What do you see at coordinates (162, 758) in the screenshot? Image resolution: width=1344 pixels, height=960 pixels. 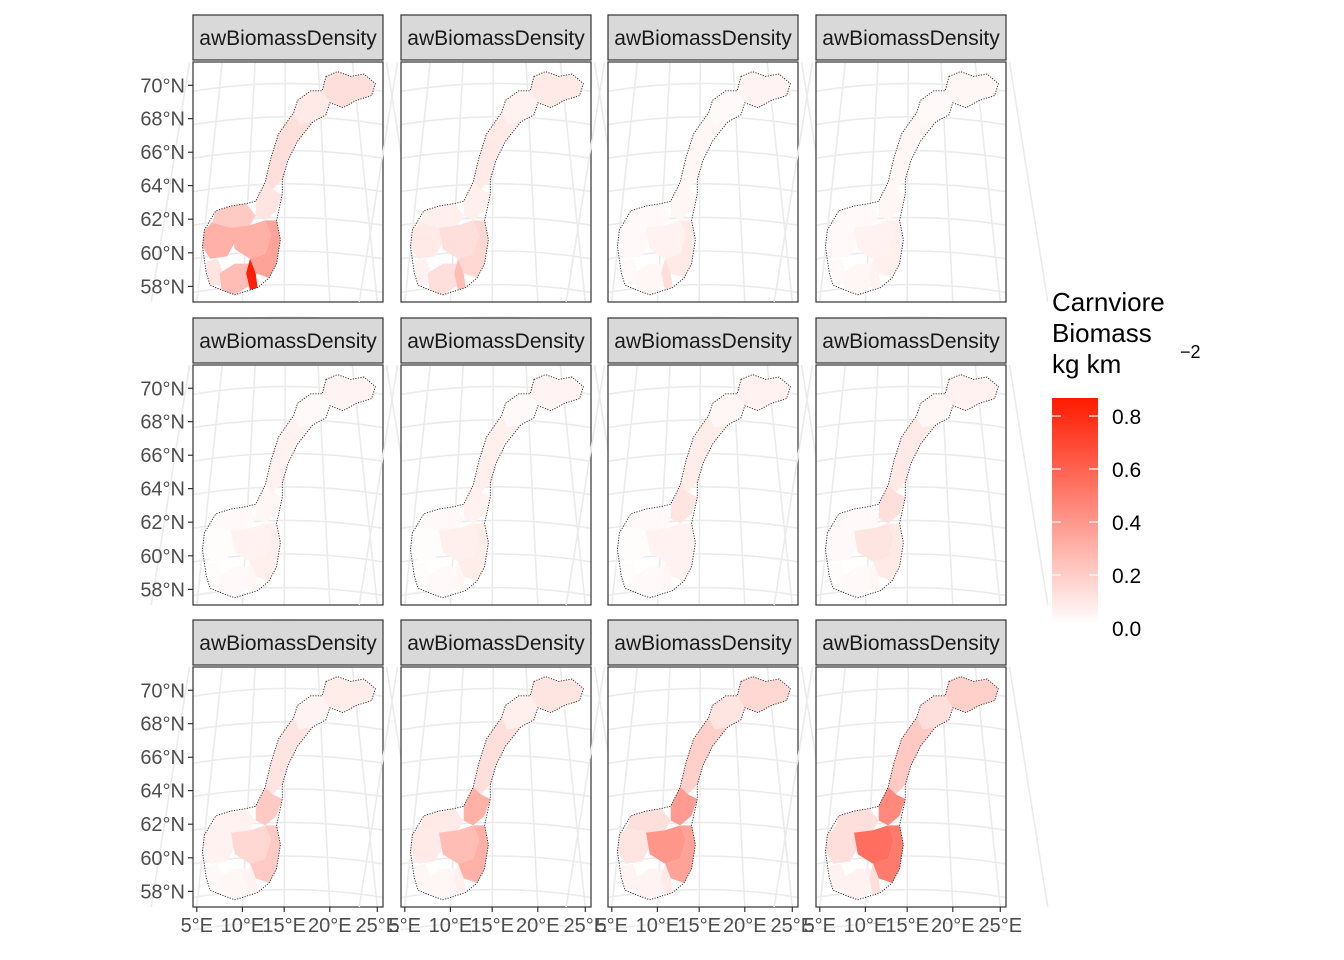 I see `y-tick-label: 66°N` at bounding box center [162, 758].